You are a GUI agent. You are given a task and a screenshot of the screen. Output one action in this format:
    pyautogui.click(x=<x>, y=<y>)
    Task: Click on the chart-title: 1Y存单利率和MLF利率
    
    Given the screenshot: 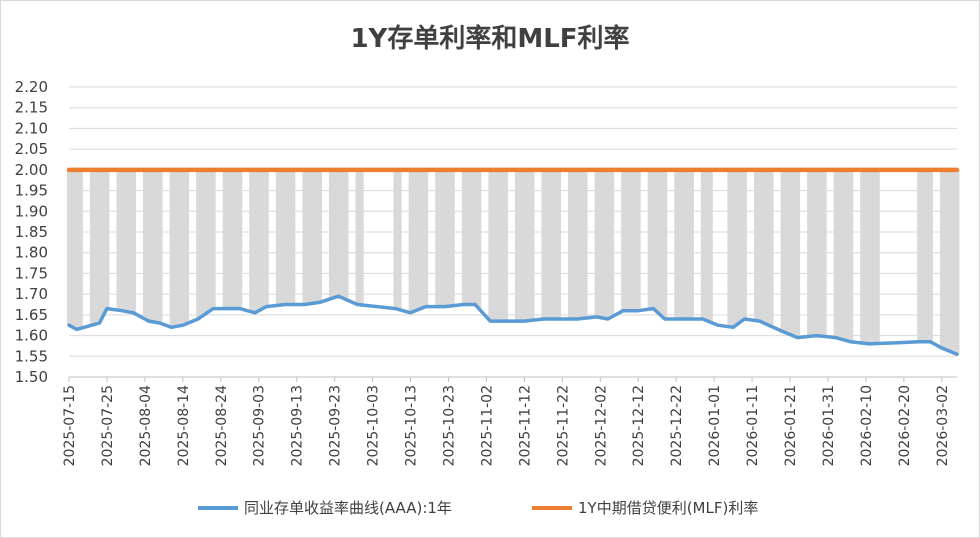 What is the action you would take?
    pyautogui.click(x=489, y=38)
    